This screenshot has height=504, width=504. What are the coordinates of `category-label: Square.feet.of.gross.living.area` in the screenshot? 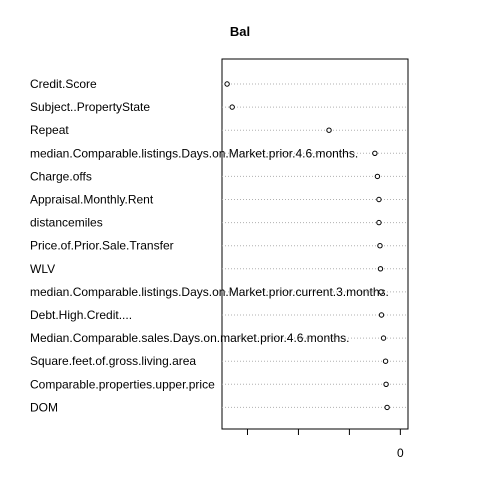 It's located at (113, 361).